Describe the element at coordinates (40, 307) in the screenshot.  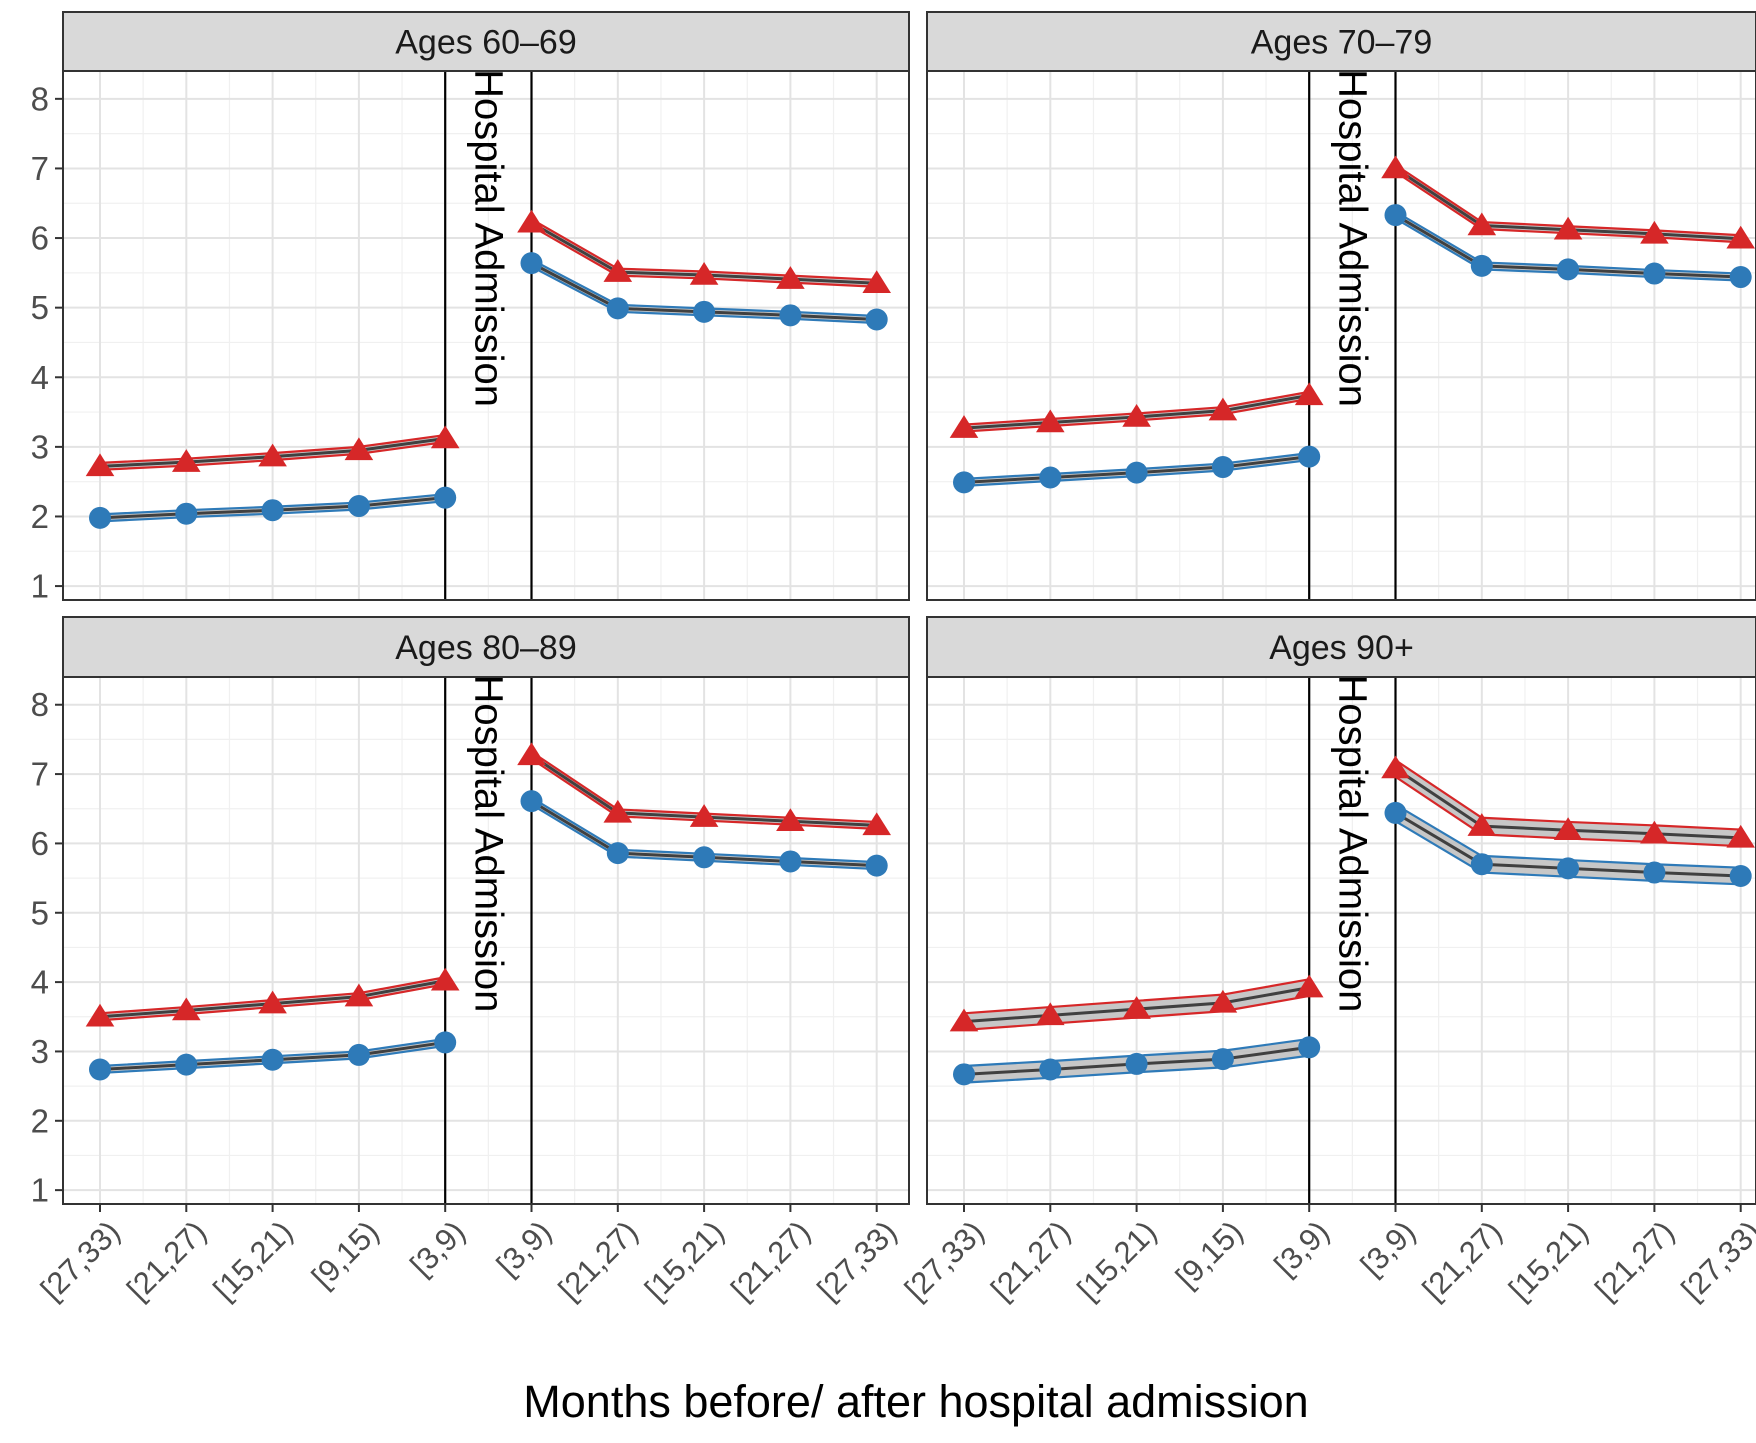
I see `y-tick-label: 5` at that location.